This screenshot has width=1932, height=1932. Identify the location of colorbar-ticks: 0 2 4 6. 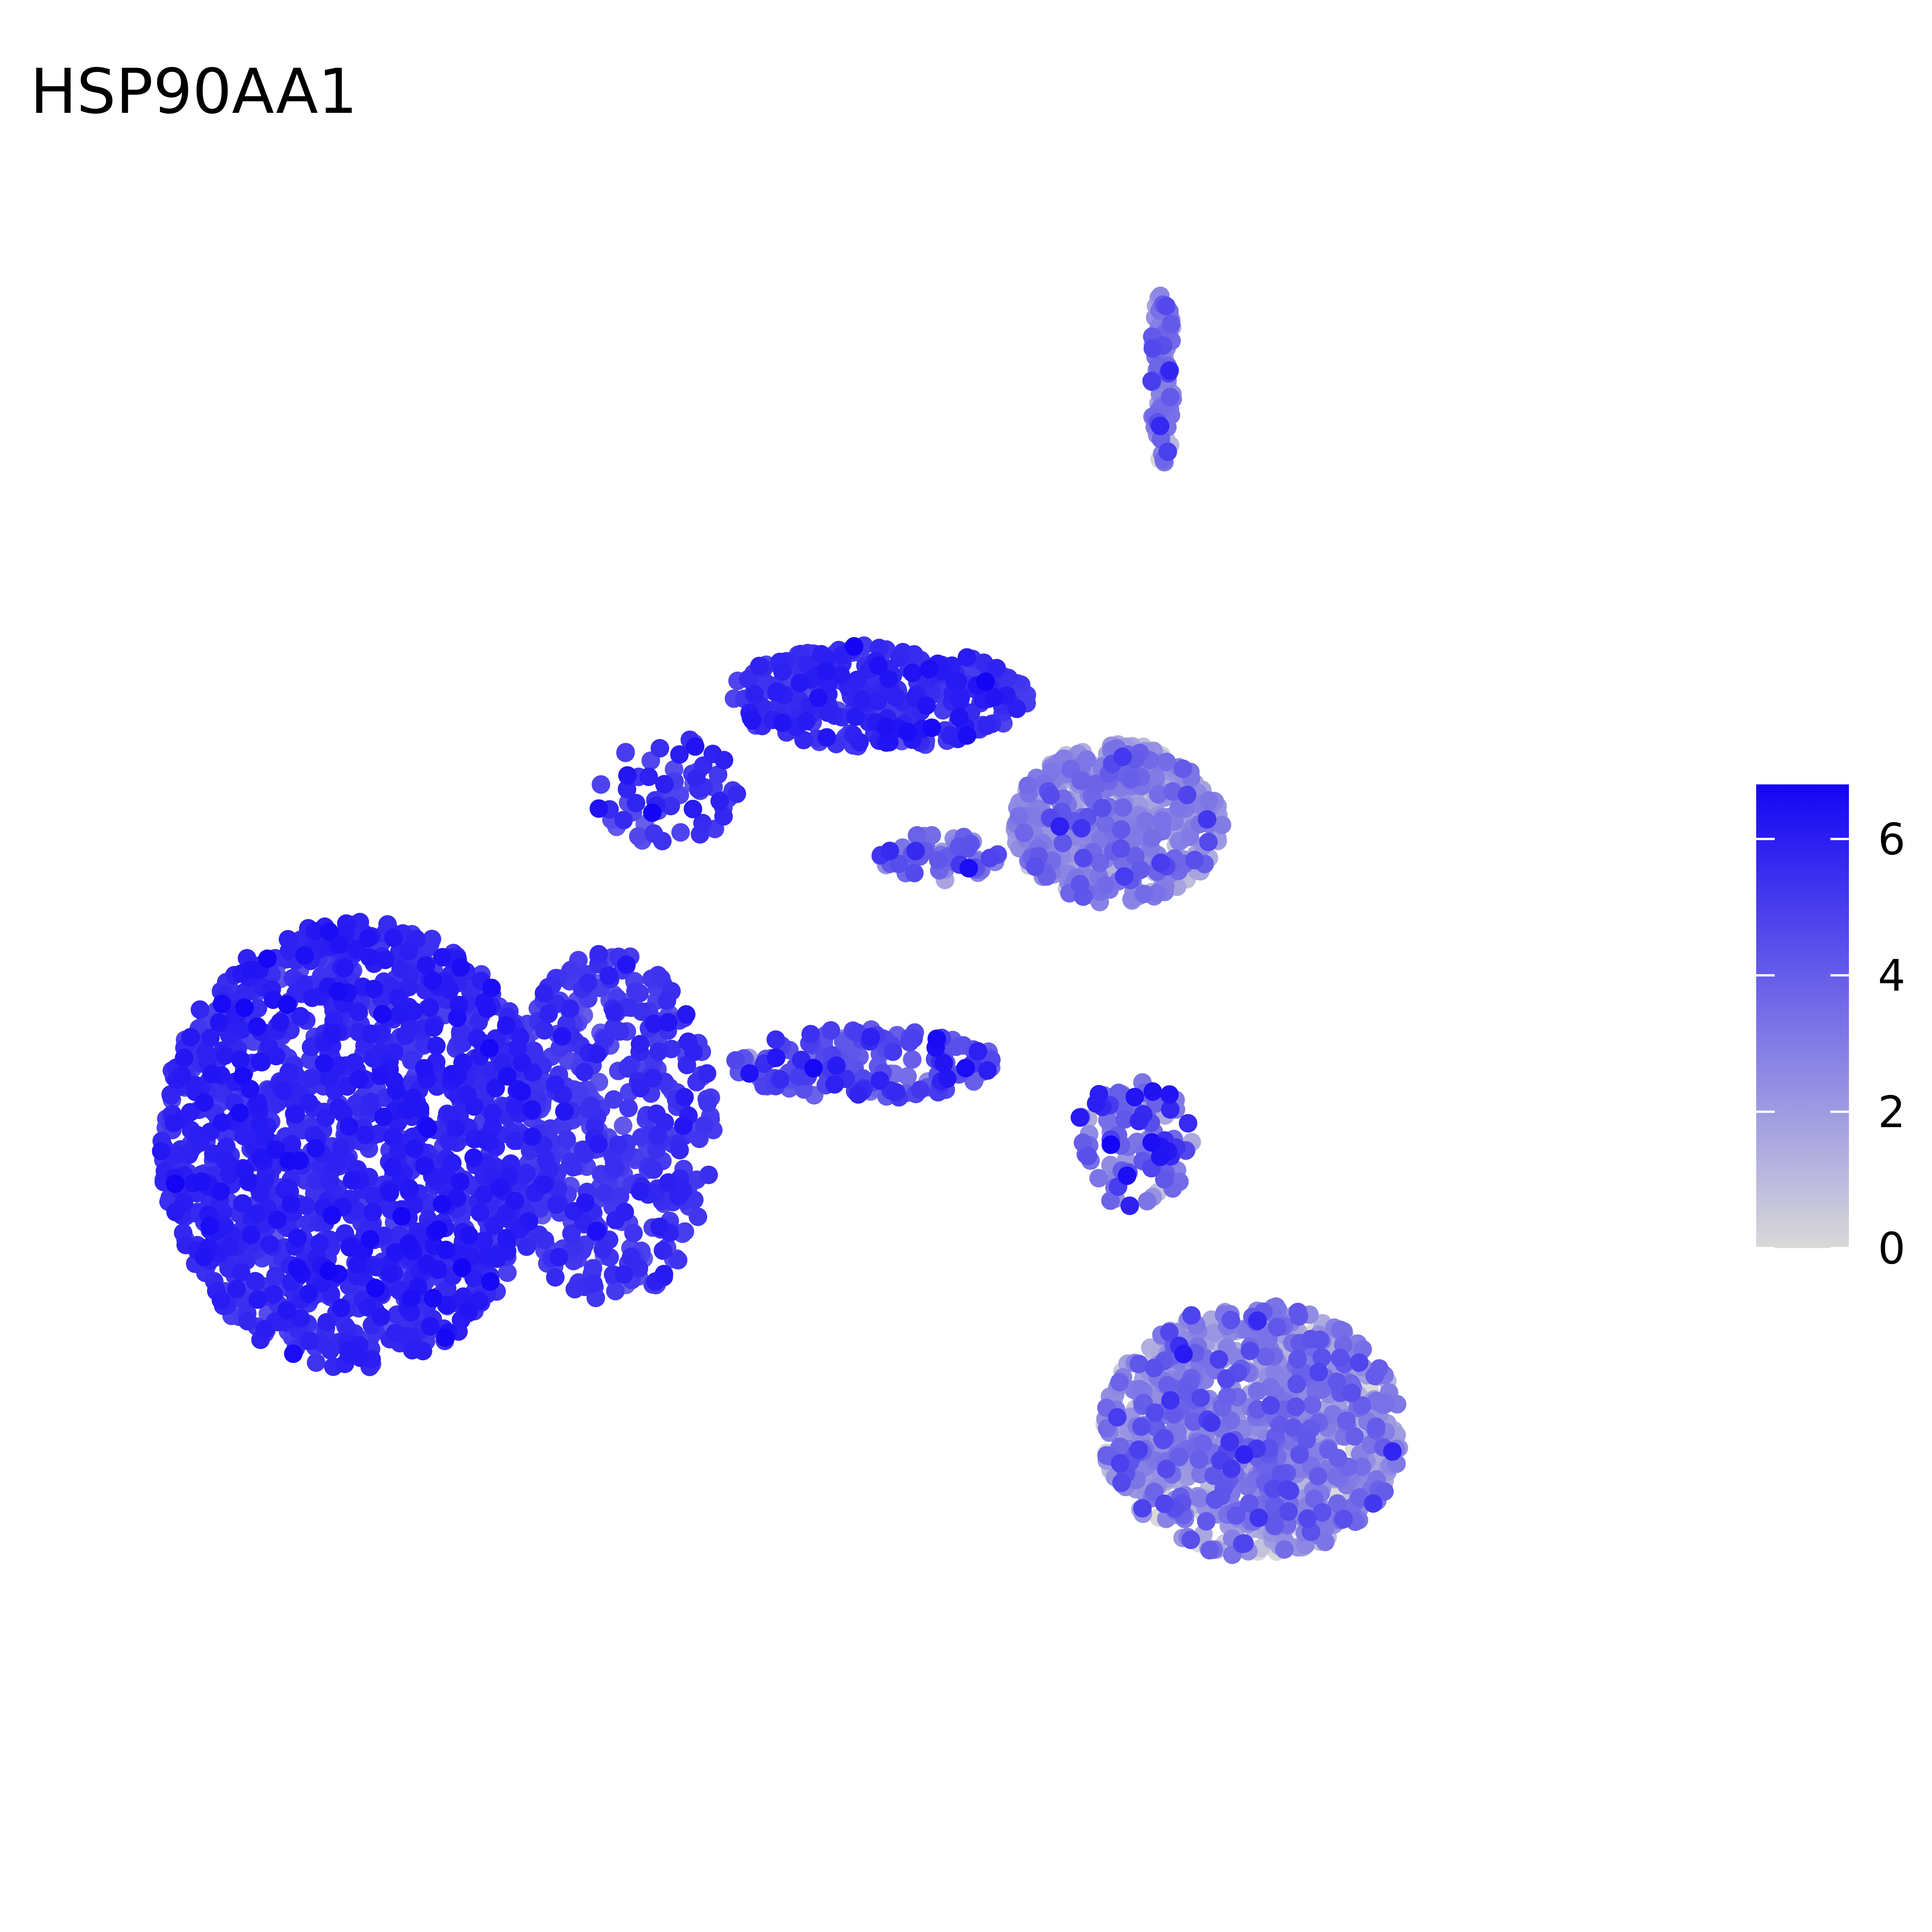
(1830, 1044).